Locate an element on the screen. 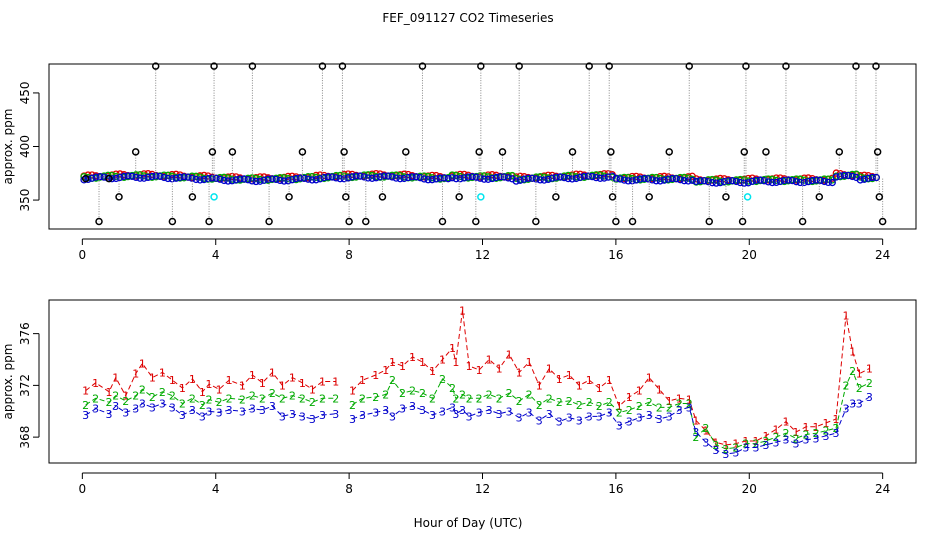 The height and width of the screenshot is (540, 936). reference-point is located at coordinates (747, 197).